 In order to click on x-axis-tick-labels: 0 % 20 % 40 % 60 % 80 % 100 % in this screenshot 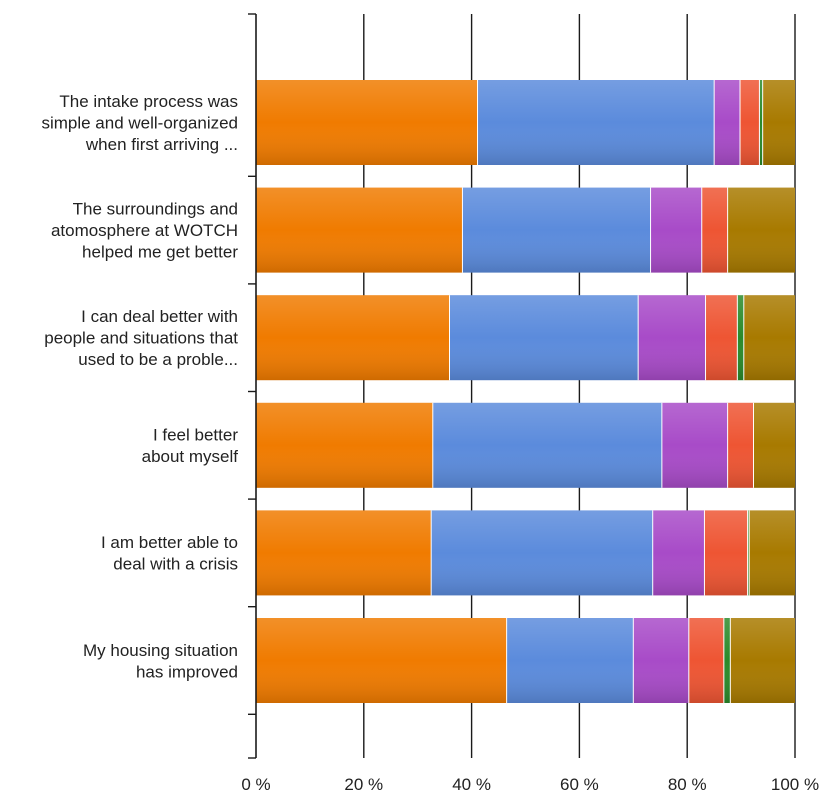, I will do `click(530, 784)`.